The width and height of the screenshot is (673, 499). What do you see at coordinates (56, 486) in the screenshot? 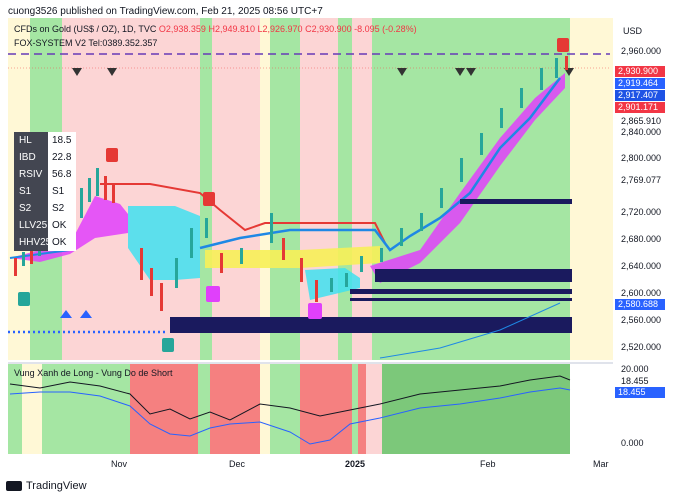
I see `footer-text: TradingView` at bounding box center [56, 486].